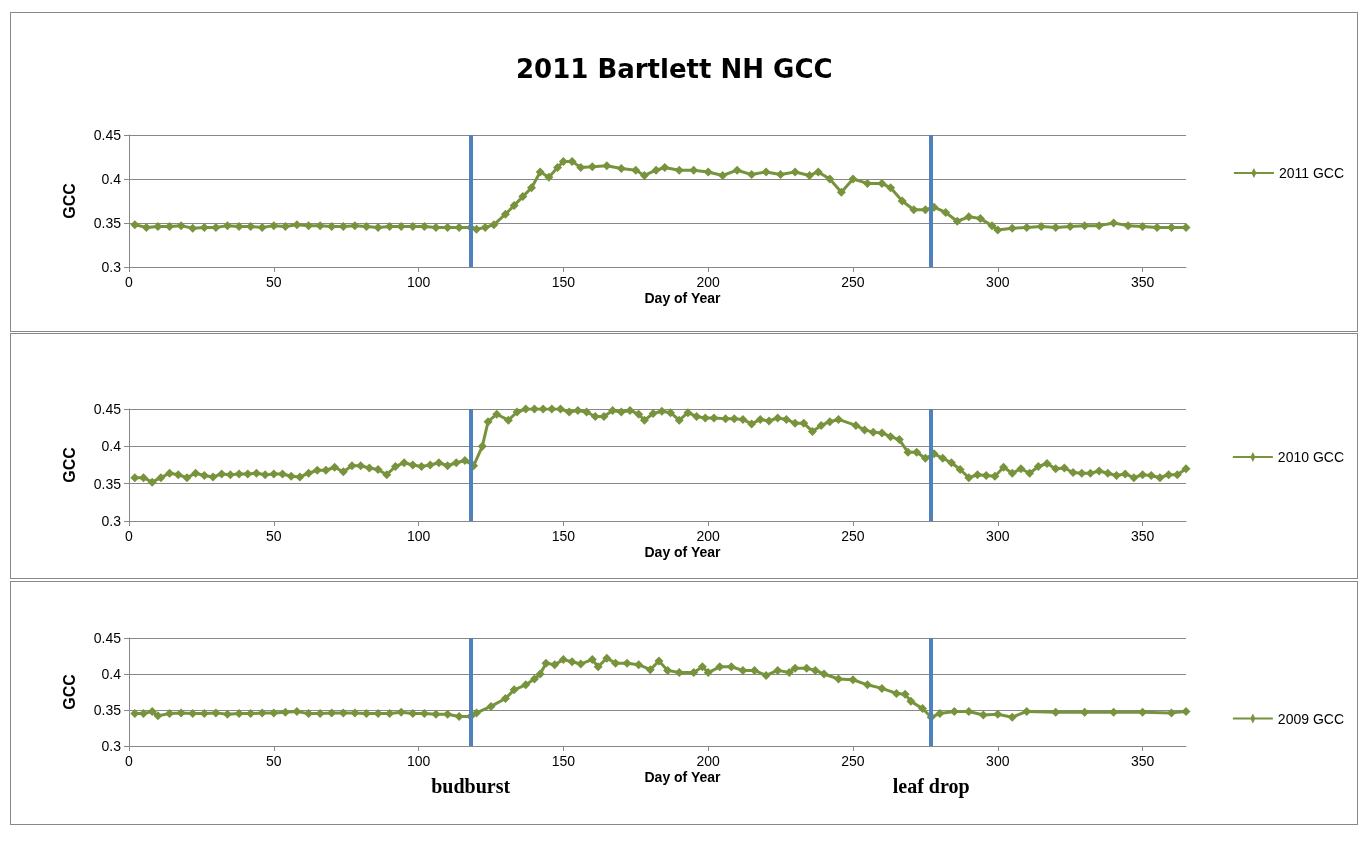 The width and height of the screenshot is (1360, 854). I want to click on ref-line-label: leaf drop, so click(931, 786).